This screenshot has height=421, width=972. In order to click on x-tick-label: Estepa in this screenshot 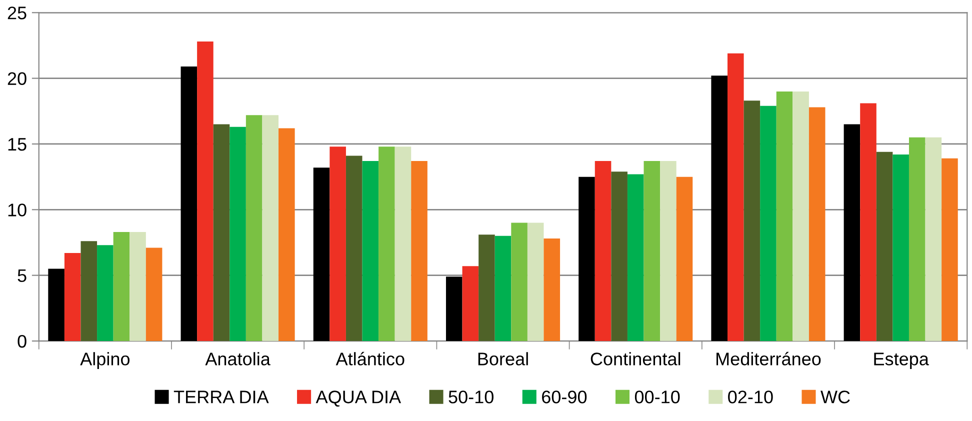, I will do `click(901, 360)`.